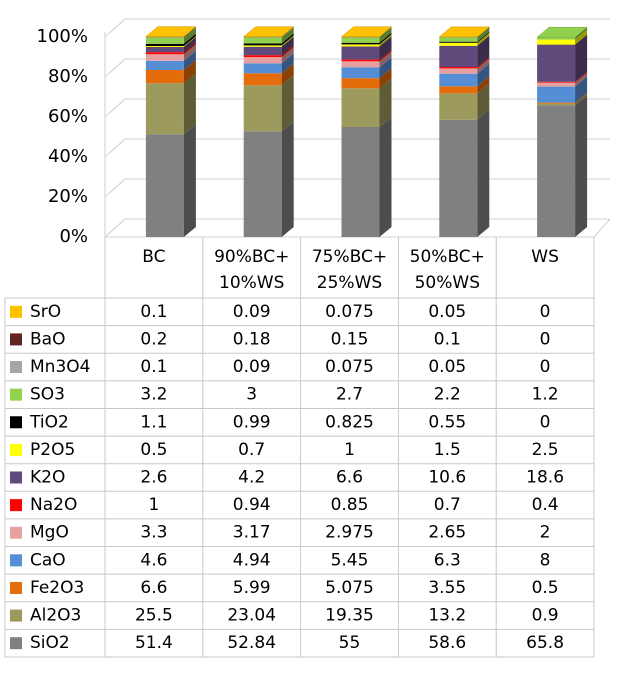 The height and width of the screenshot is (684, 622). I want to click on table-cell: 0.075, so click(349, 367).